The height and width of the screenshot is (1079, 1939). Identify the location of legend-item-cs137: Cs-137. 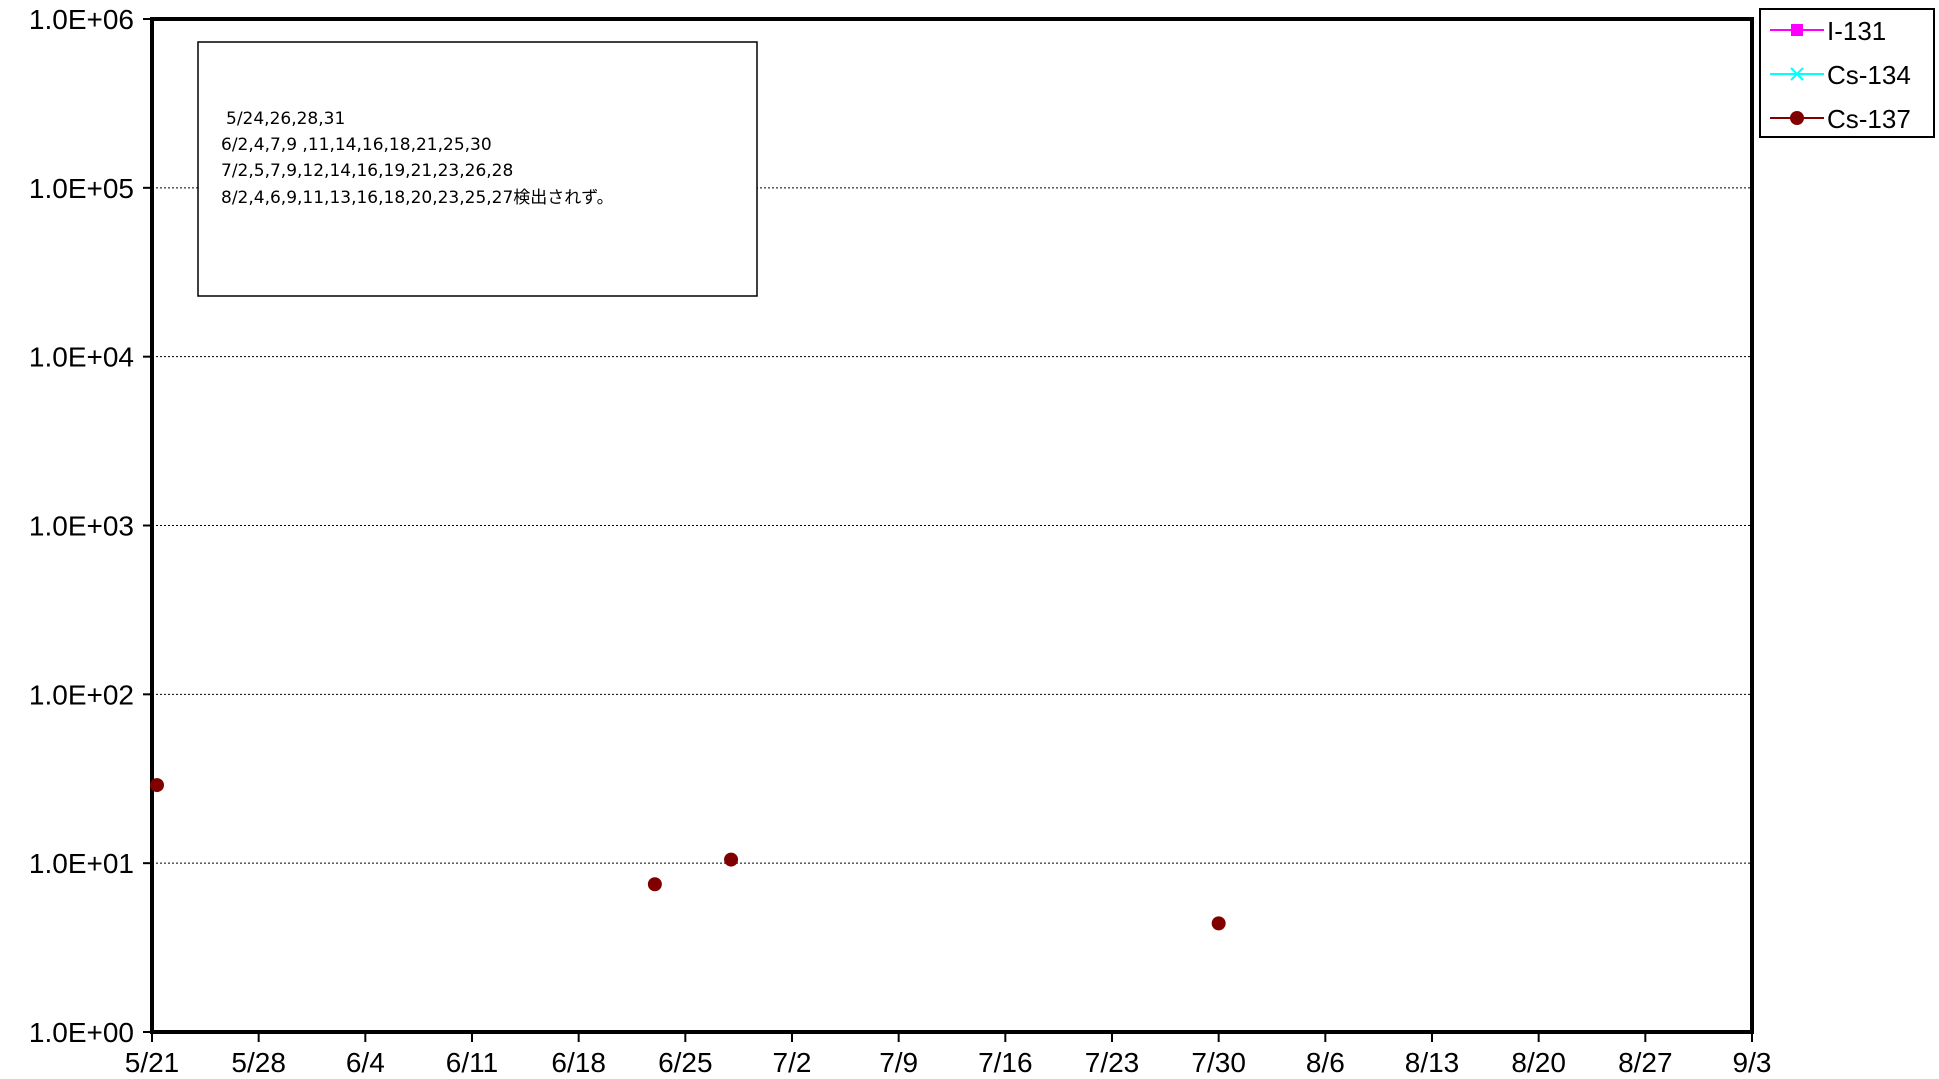
(1840, 119).